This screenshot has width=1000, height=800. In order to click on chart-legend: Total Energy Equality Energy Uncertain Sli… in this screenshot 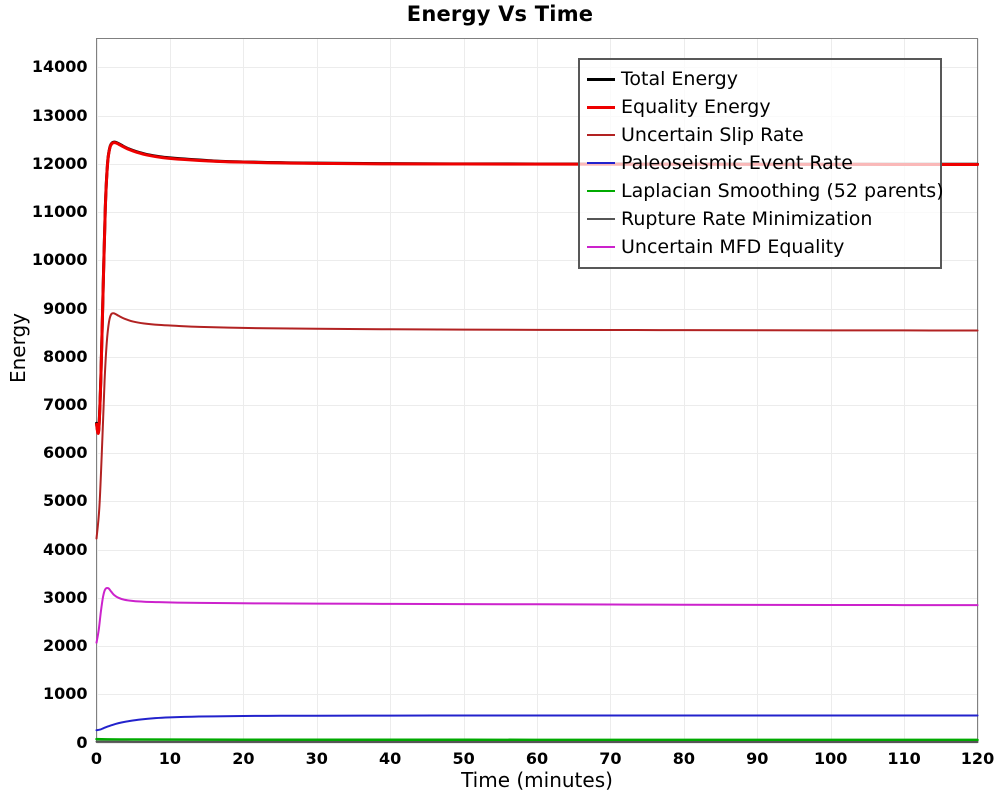, I will do `click(761, 163)`.